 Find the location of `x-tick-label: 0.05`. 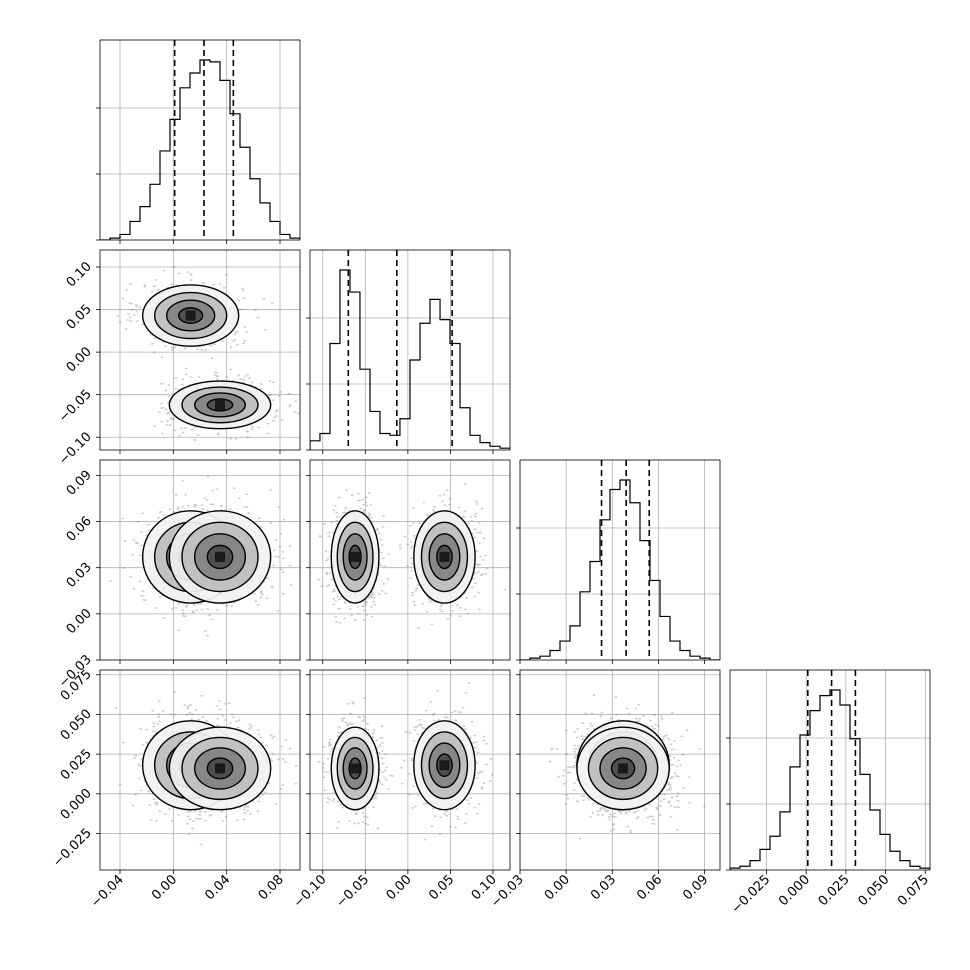

x-tick-label: 0.05 is located at coordinates (441, 887).